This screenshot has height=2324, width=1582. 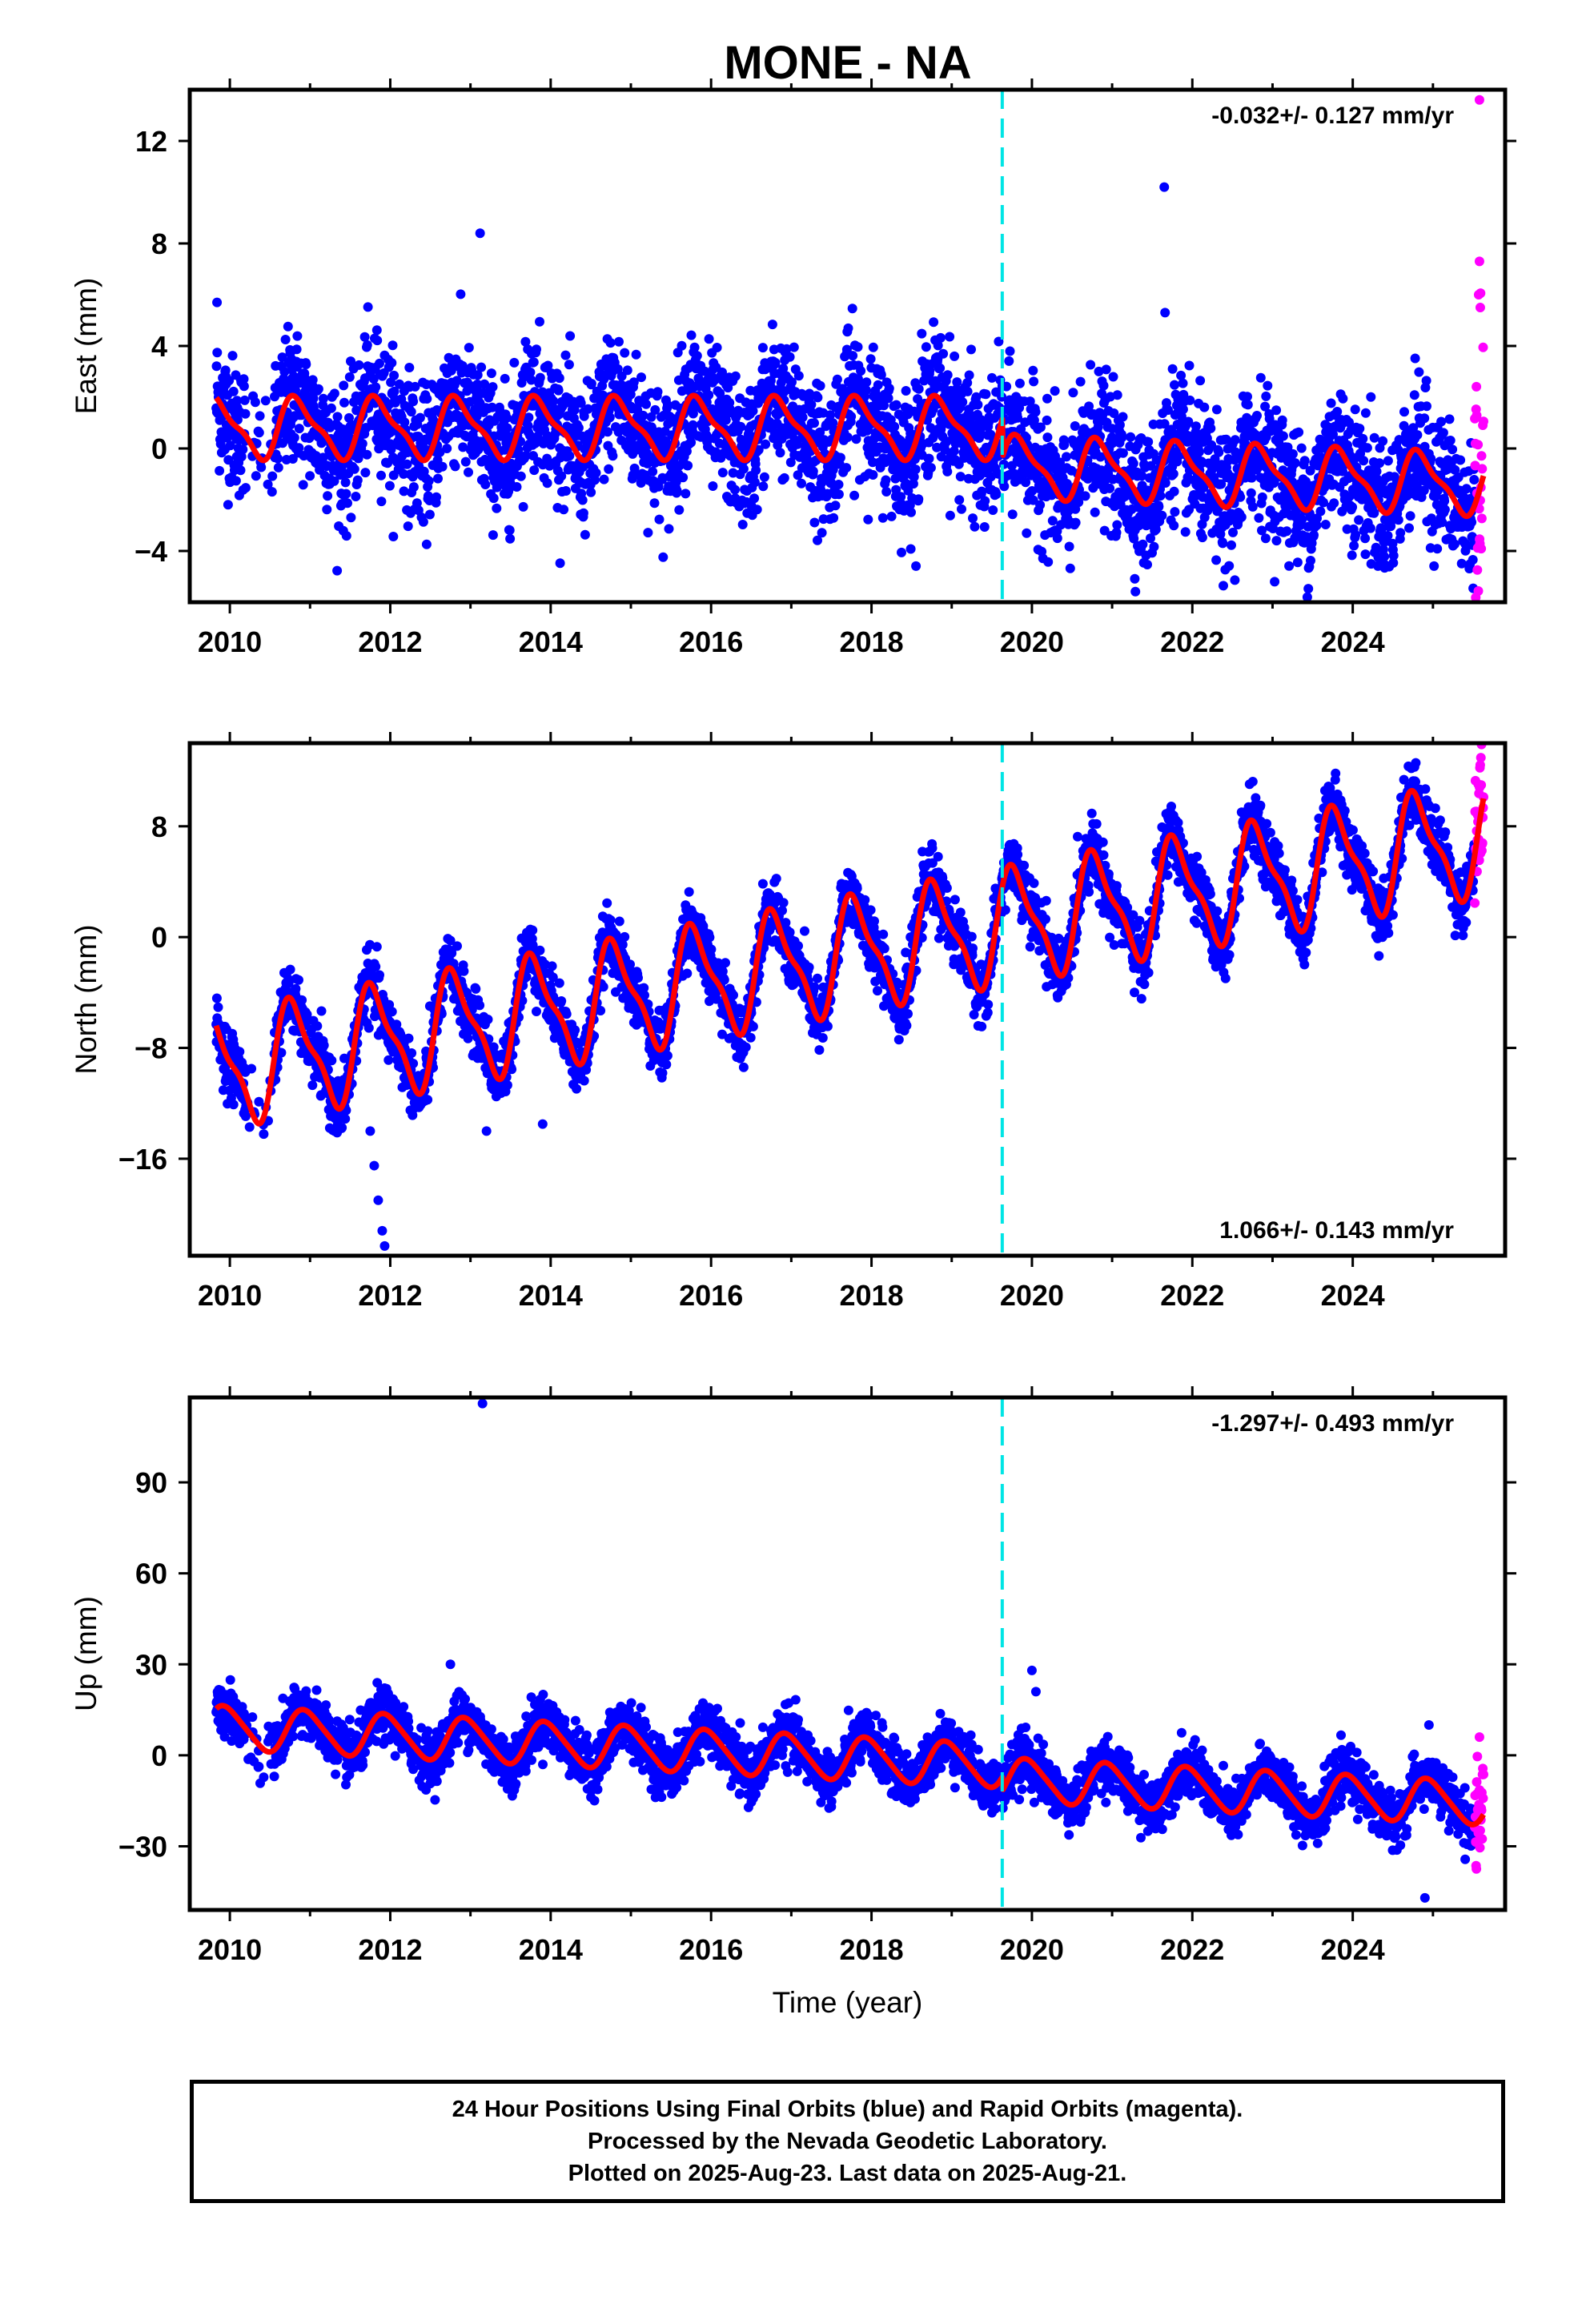 What do you see at coordinates (230, 641) in the screenshot?
I see `east-x-tick-label: 2010` at bounding box center [230, 641].